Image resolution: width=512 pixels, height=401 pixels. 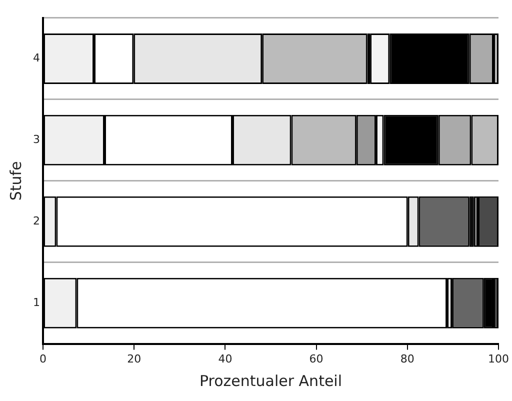 What do you see at coordinates (15, 181) in the screenshot?
I see `y-axis-title: Stufe` at bounding box center [15, 181].